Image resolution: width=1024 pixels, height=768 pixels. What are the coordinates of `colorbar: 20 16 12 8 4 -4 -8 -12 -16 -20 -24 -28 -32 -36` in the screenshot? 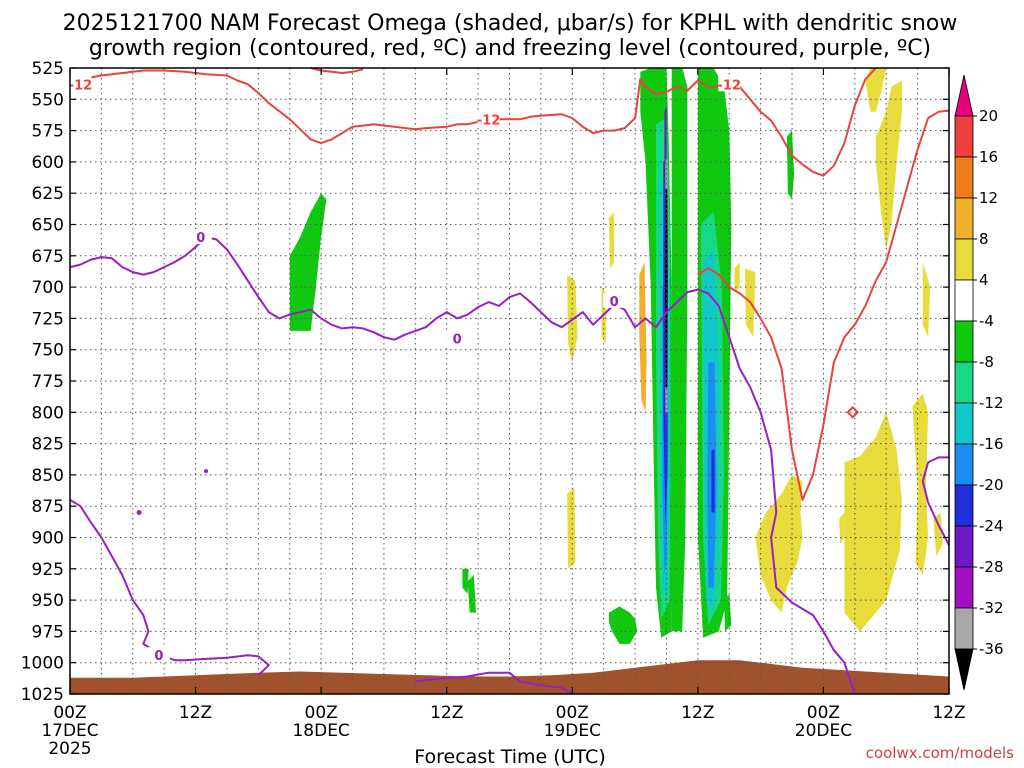 It's located at (979, 382).